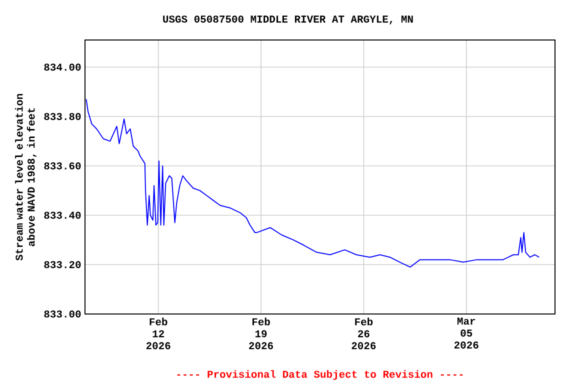  I want to click on x-tick-label: Feb 26 2026, so click(364, 334).